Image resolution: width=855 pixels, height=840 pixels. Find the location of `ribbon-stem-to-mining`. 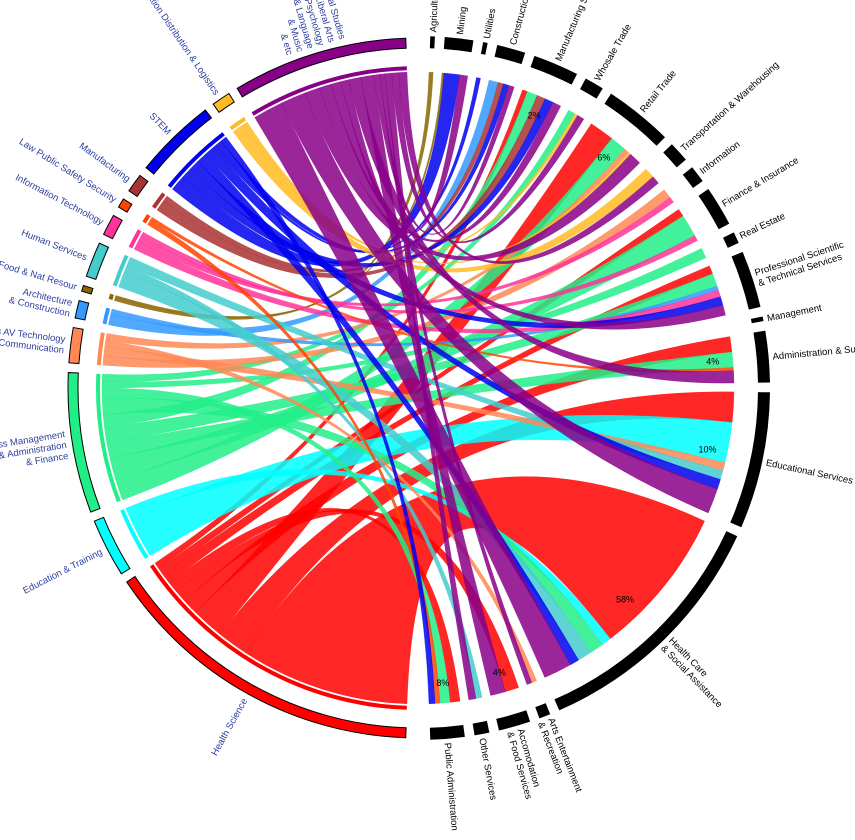

ribbon-stem-to-mining is located at coordinates (316, 169).